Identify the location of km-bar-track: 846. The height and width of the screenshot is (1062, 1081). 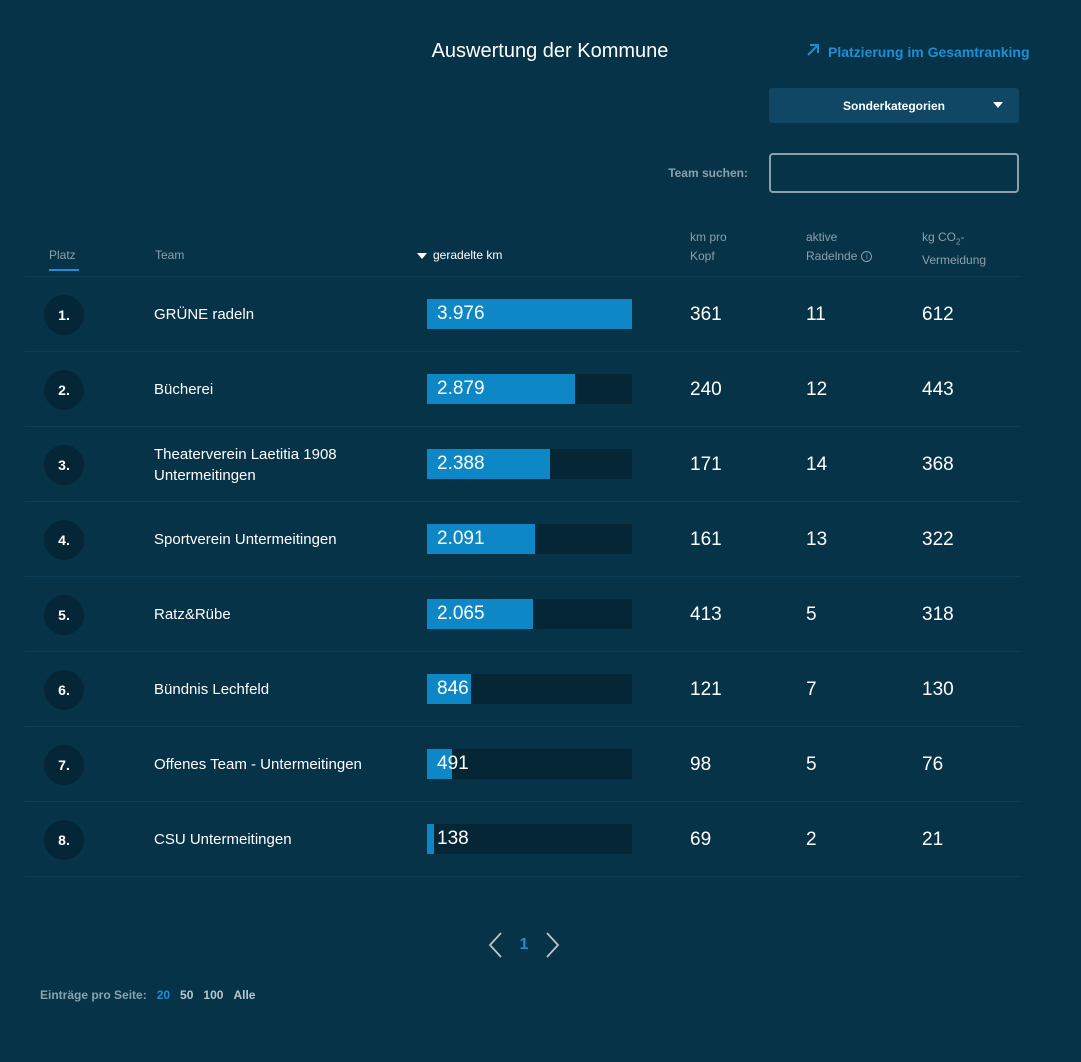
(529, 689).